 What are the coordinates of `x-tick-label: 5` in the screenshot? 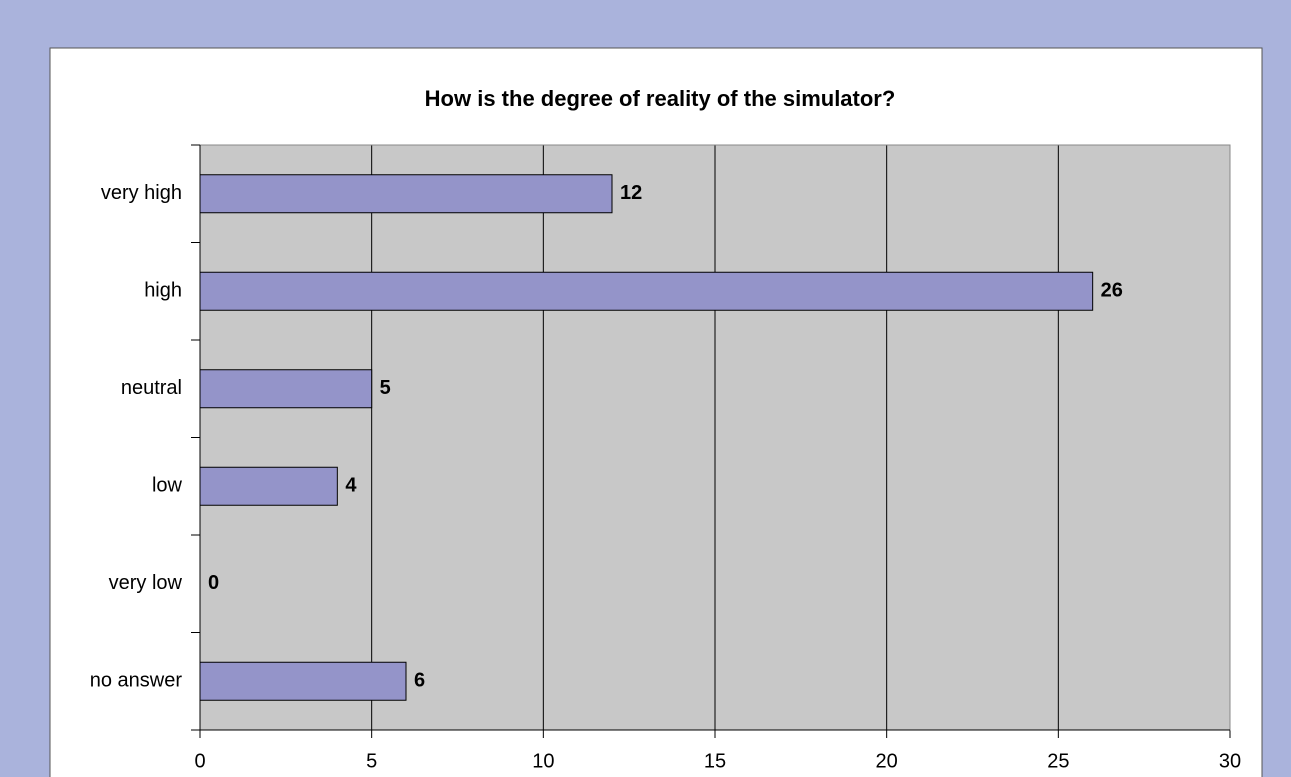 It's located at (371, 761).